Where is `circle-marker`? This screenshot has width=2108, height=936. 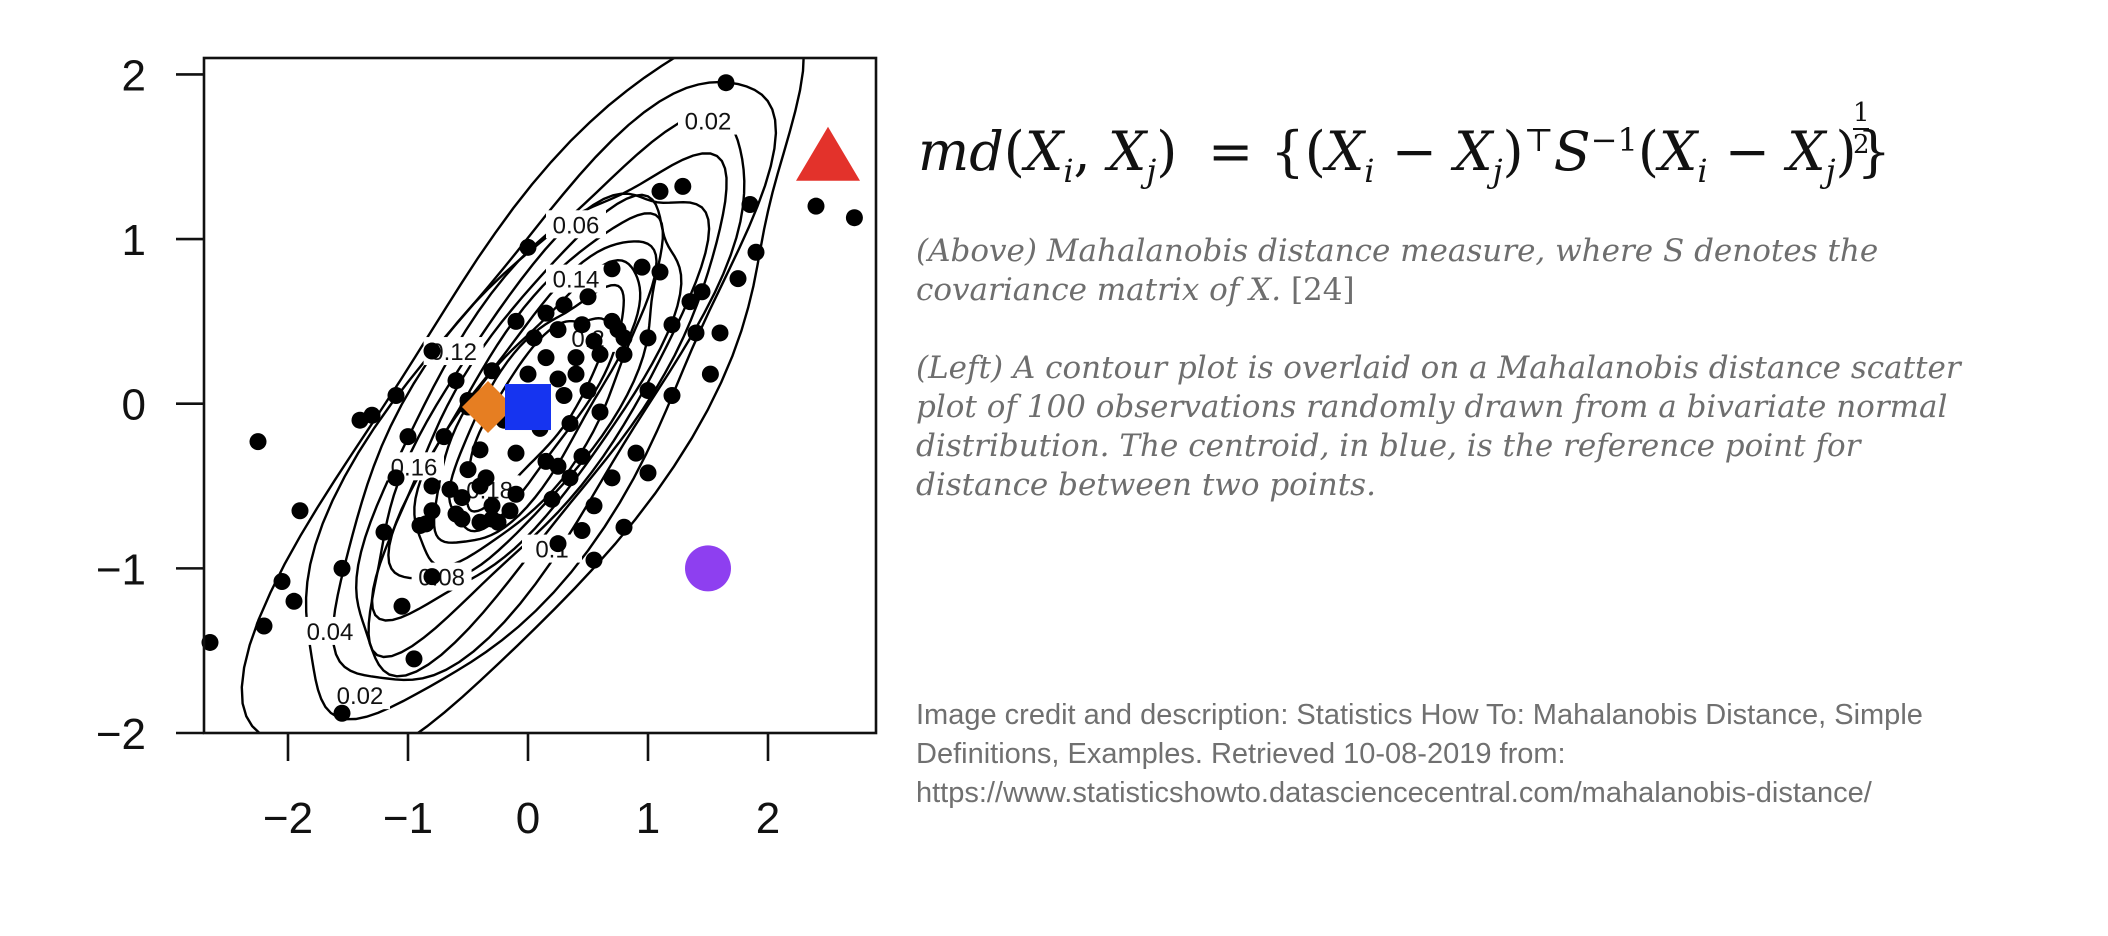
circle-marker is located at coordinates (708, 568).